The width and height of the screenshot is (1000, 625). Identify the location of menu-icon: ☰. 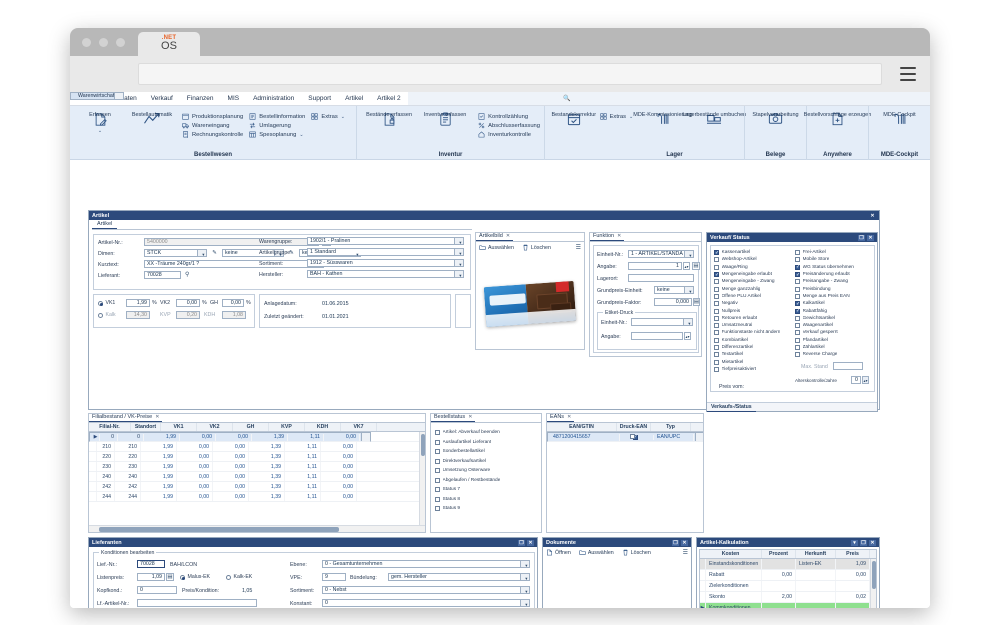
(685, 553).